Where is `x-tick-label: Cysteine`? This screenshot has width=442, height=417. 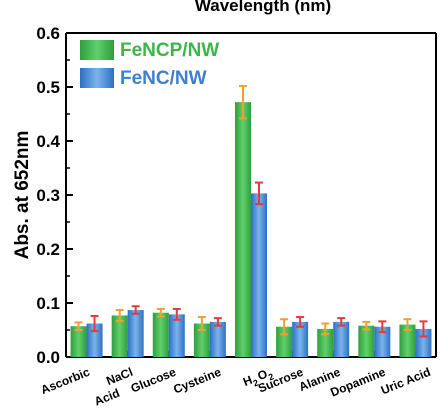 x-tick-label: Cysteine is located at coordinates (197, 381).